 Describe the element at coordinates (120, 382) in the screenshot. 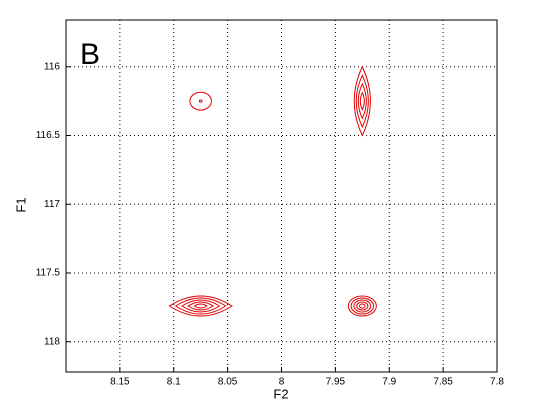

I see `x-tick-label: 8.15` at that location.